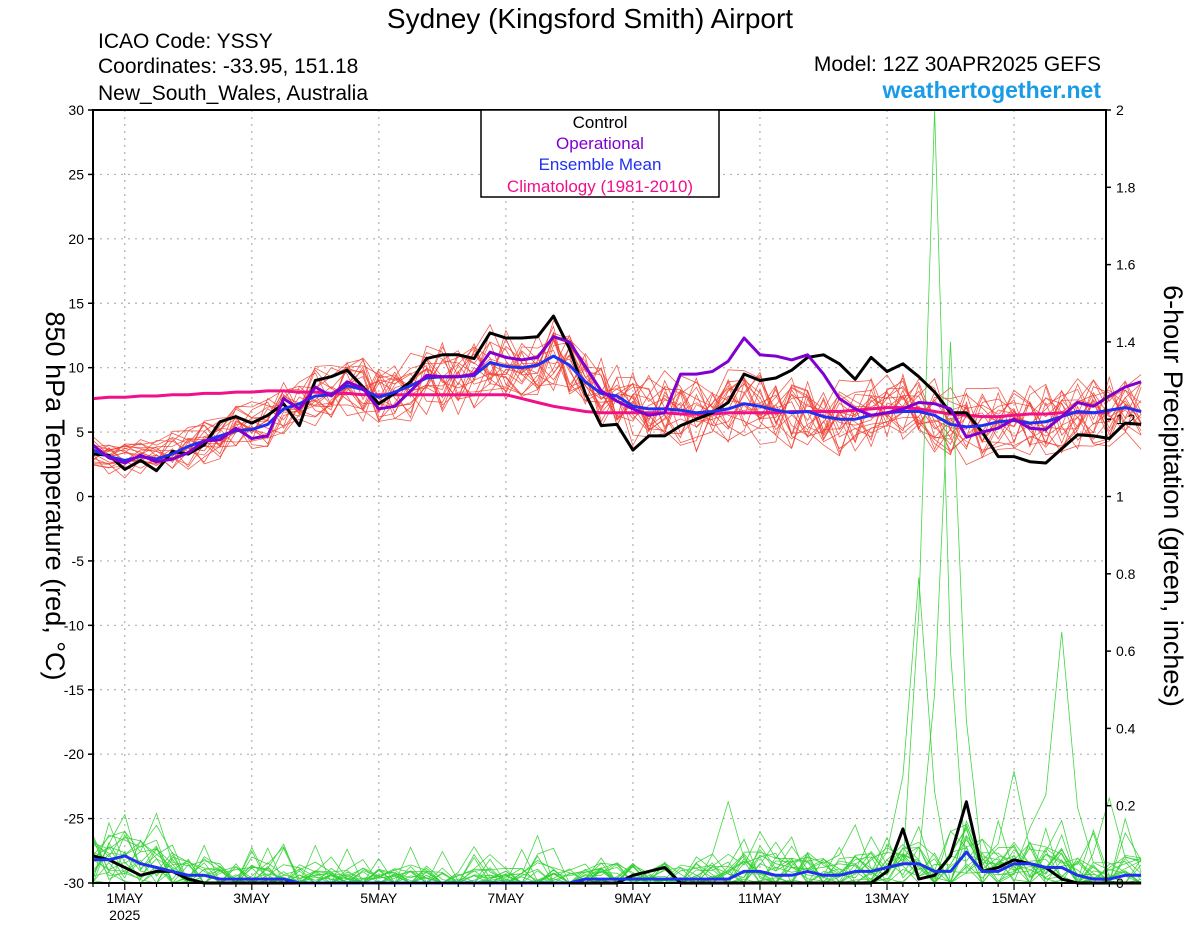 This screenshot has height=927, width=1200. I want to click on y-axis-label-left: 850 hPa Temperature (red, °C), so click(55, 496).